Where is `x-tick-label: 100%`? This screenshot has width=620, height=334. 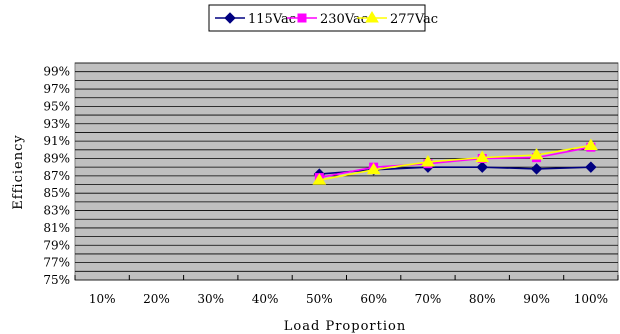 x-tick-label: 100% is located at coordinates (591, 299).